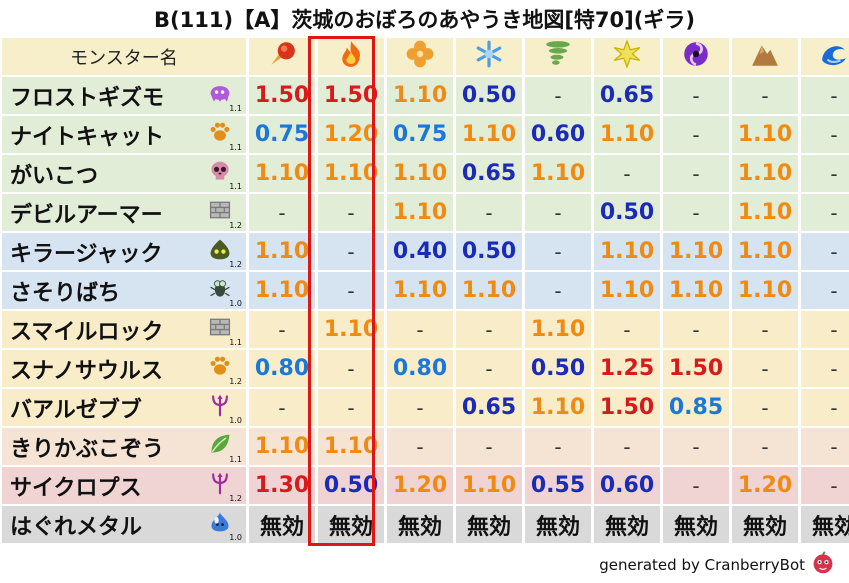  What do you see at coordinates (558, 134) in the screenshot?
I see `resistance-value: 0.60` at bounding box center [558, 134].